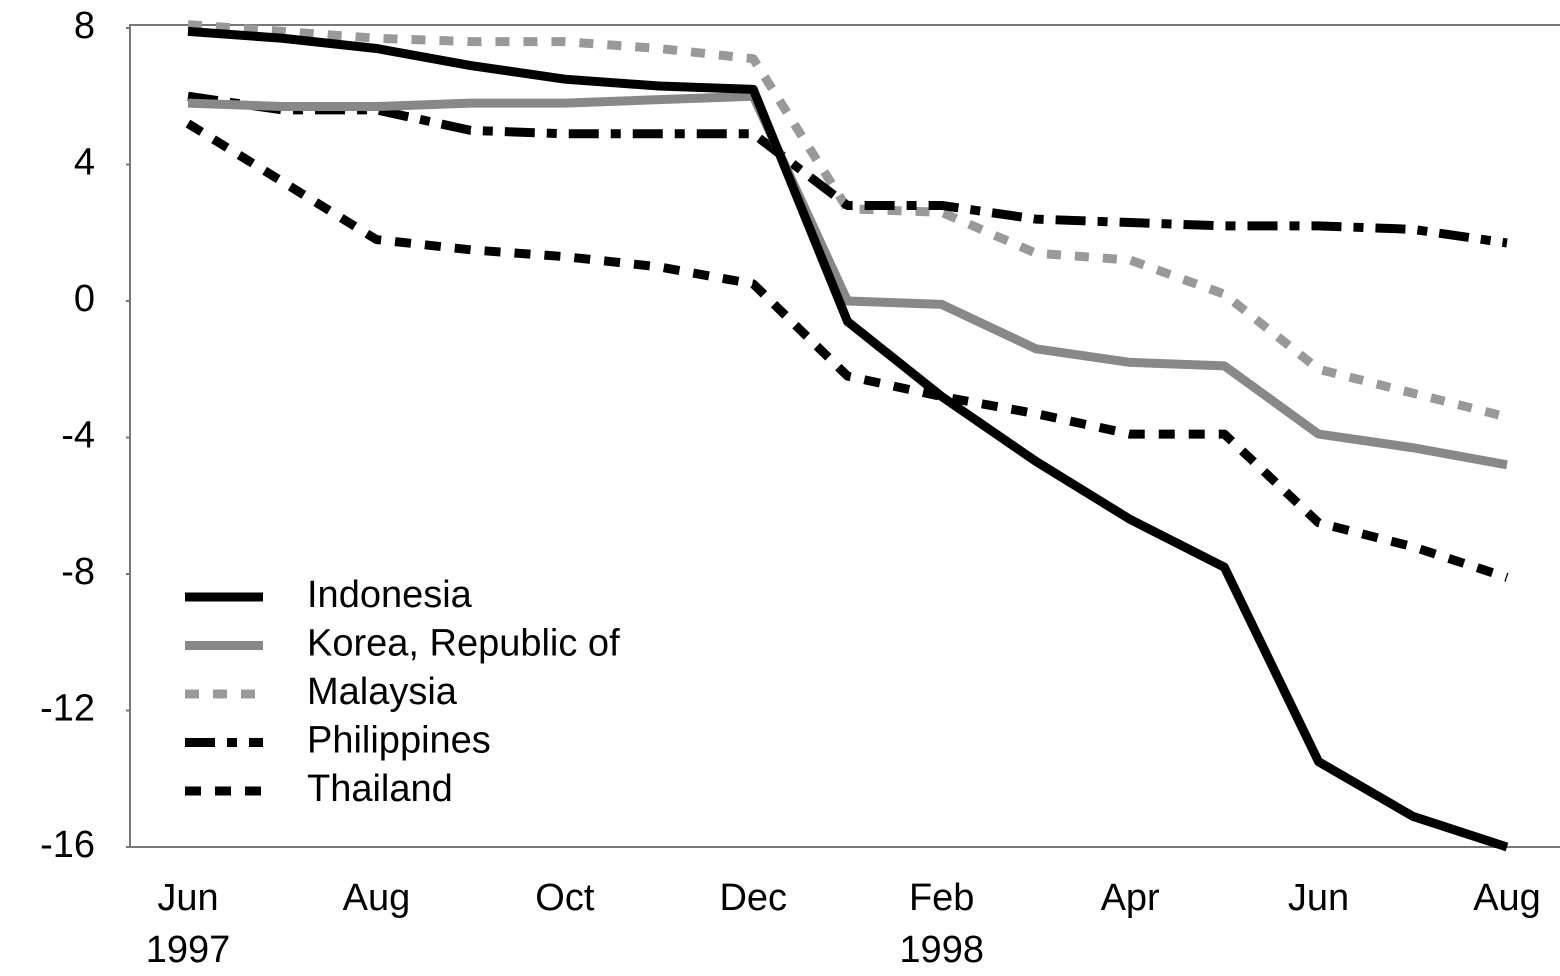 This screenshot has width=1560, height=976. What do you see at coordinates (399, 741) in the screenshot?
I see `legend-label: Philippines` at bounding box center [399, 741].